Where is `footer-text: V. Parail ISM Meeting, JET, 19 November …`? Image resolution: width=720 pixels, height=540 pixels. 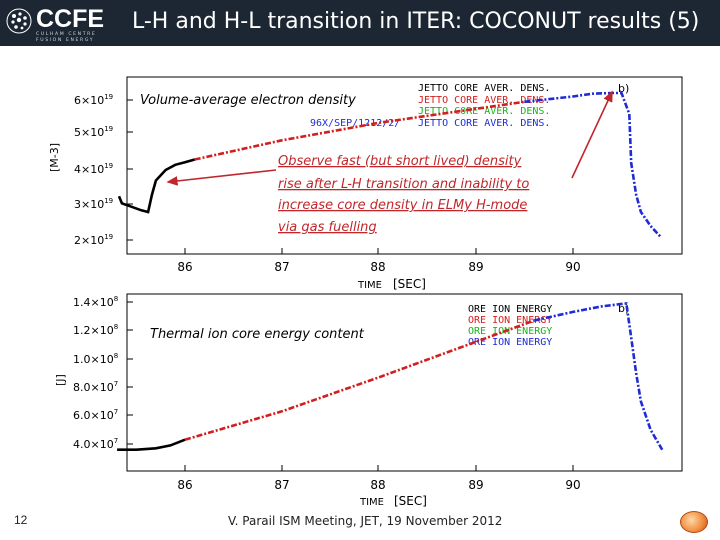
footer-text: V. Parail ISM Meeting, JET, 19 November … is located at coordinates (365, 521).